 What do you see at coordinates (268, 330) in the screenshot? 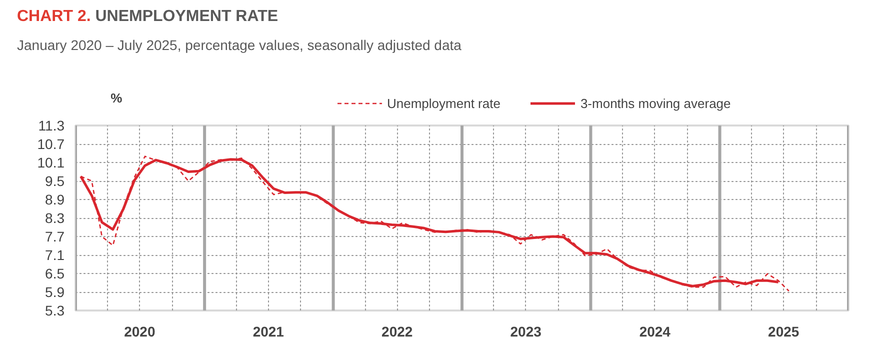
I see `x-tick-label: 2021` at bounding box center [268, 330].